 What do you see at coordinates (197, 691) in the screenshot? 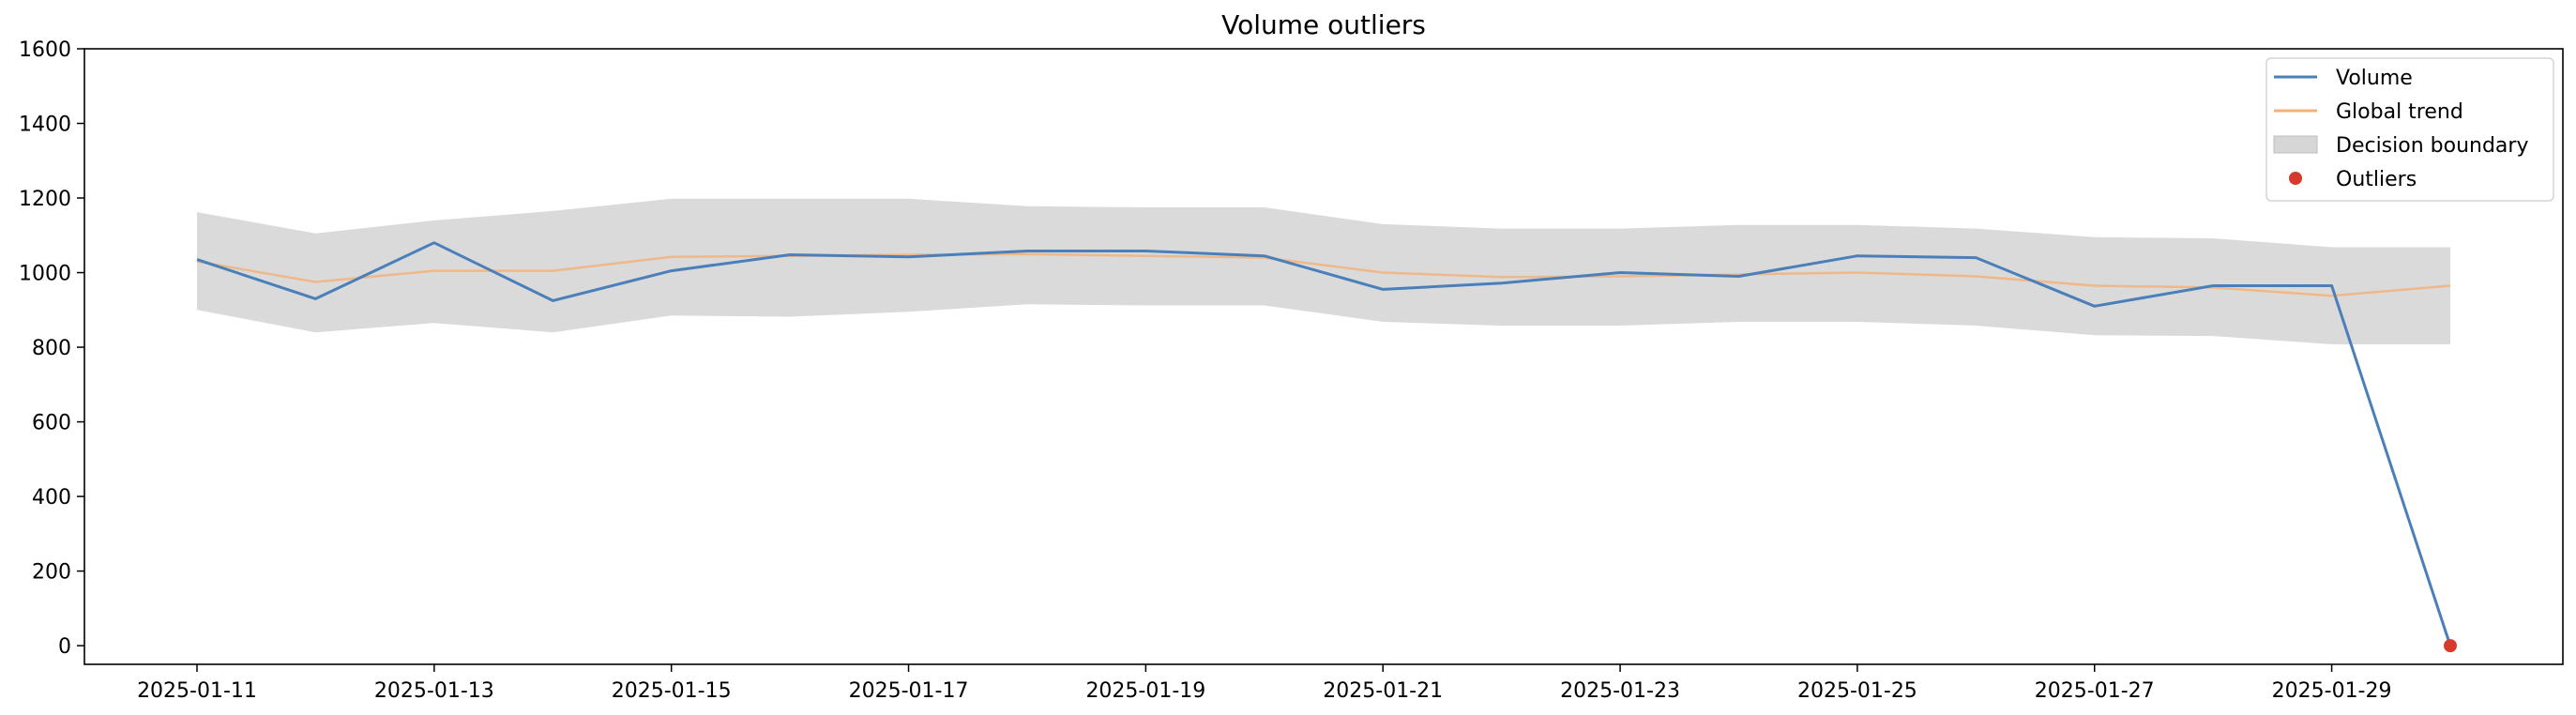
I see `x-tick-label-2025-01-11: 2025-01-11` at bounding box center [197, 691].